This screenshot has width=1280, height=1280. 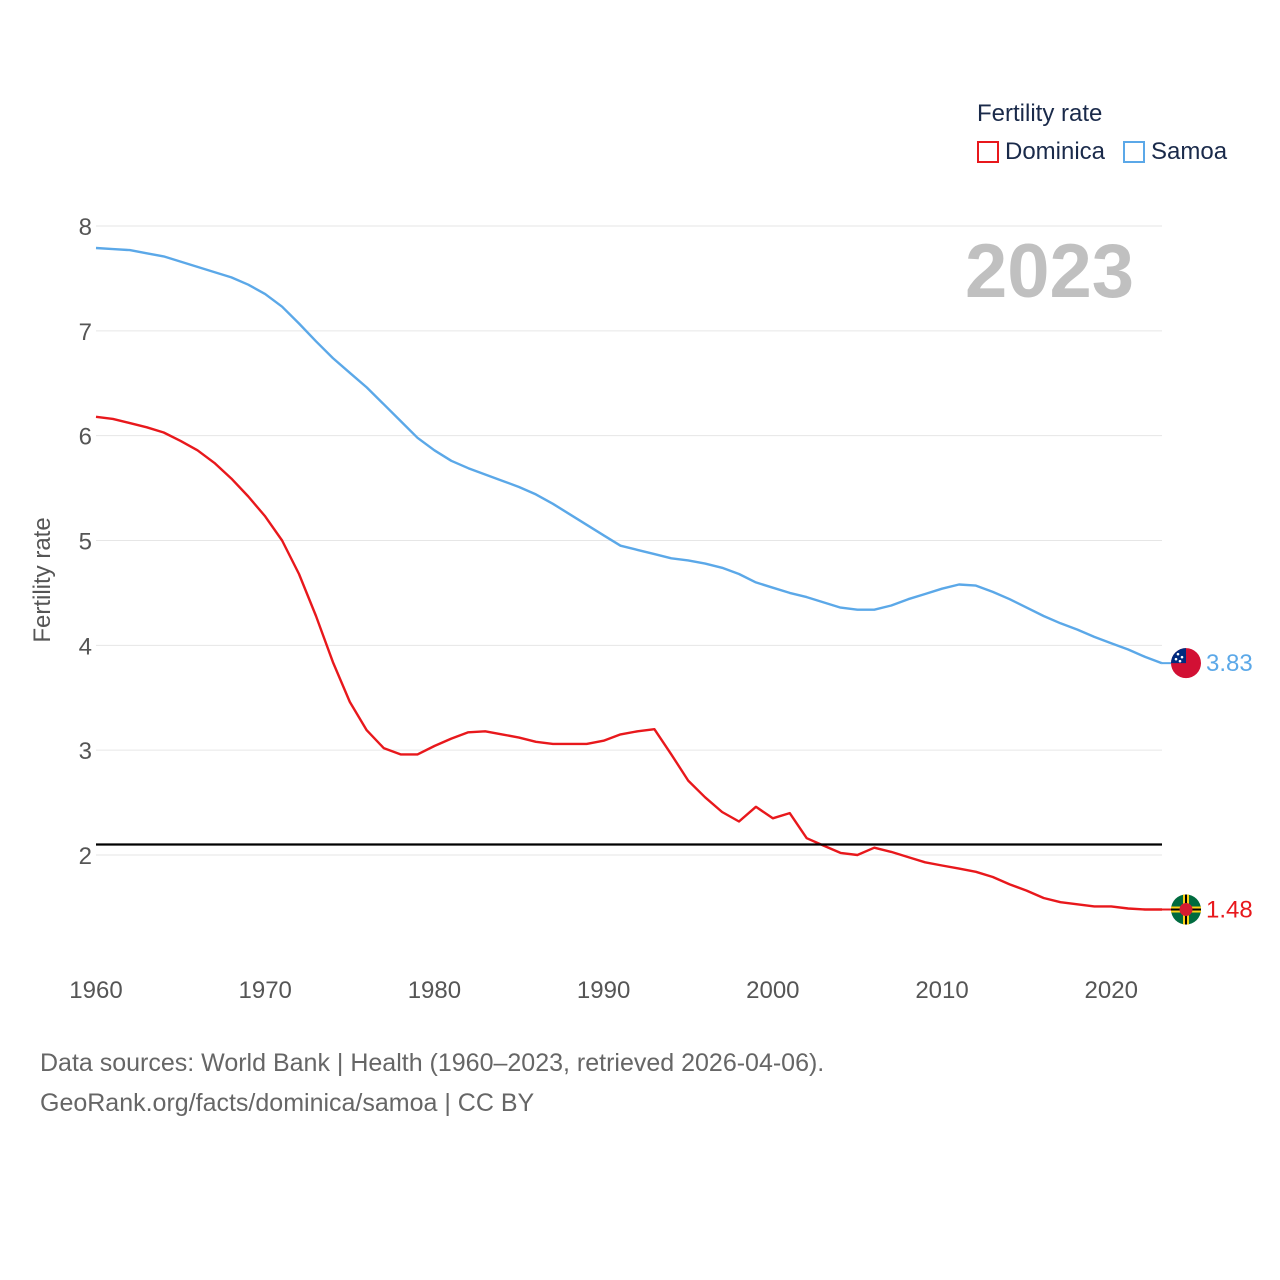 I want to click on end-label-samoa: 3.83, so click(x=1229, y=663).